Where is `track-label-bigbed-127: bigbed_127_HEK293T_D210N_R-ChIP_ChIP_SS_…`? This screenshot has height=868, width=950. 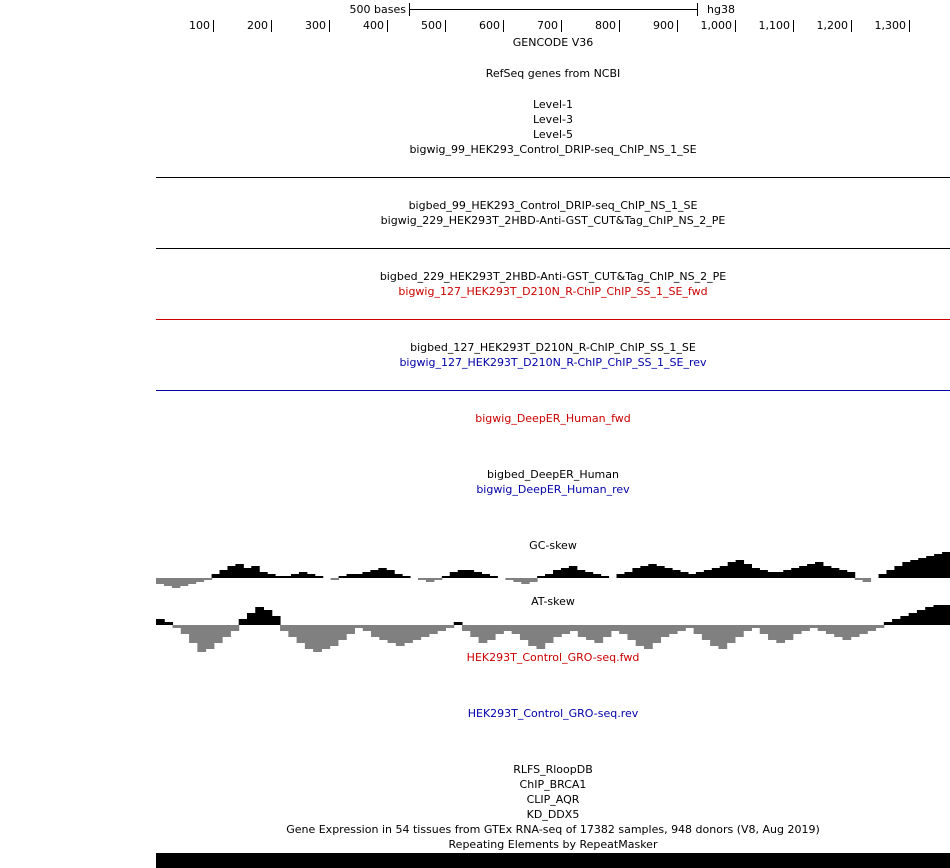
track-label-bigbed-127: bigbed_127_HEK293T_D210N_R-ChIP_ChIP_SS_… is located at coordinates (553, 347).